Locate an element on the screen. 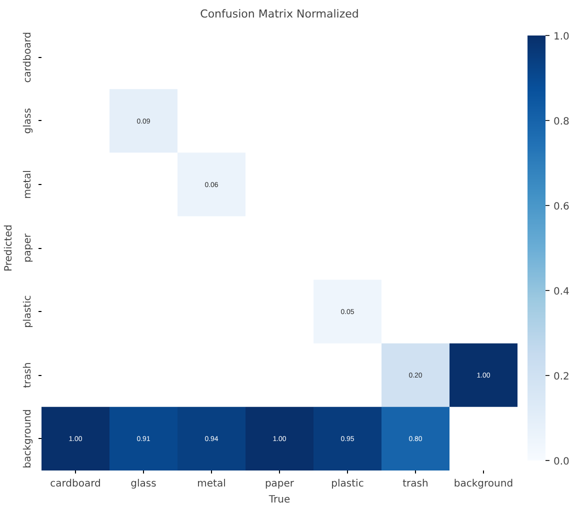 The height and width of the screenshot is (508, 582). color-bar-label: 0.6 is located at coordinates (562, 207).